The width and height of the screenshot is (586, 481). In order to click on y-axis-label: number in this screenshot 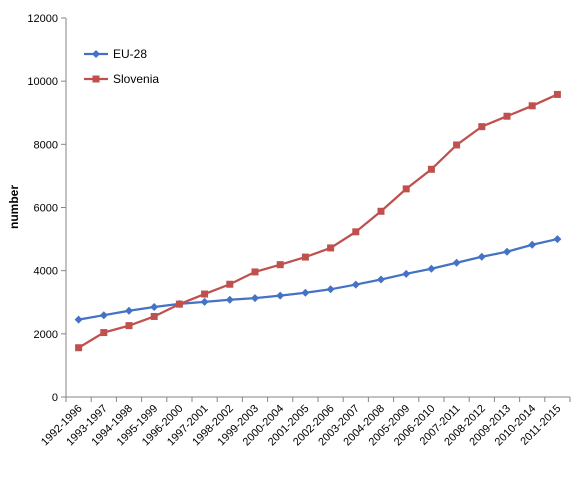, I will do `click(14, 207)`.